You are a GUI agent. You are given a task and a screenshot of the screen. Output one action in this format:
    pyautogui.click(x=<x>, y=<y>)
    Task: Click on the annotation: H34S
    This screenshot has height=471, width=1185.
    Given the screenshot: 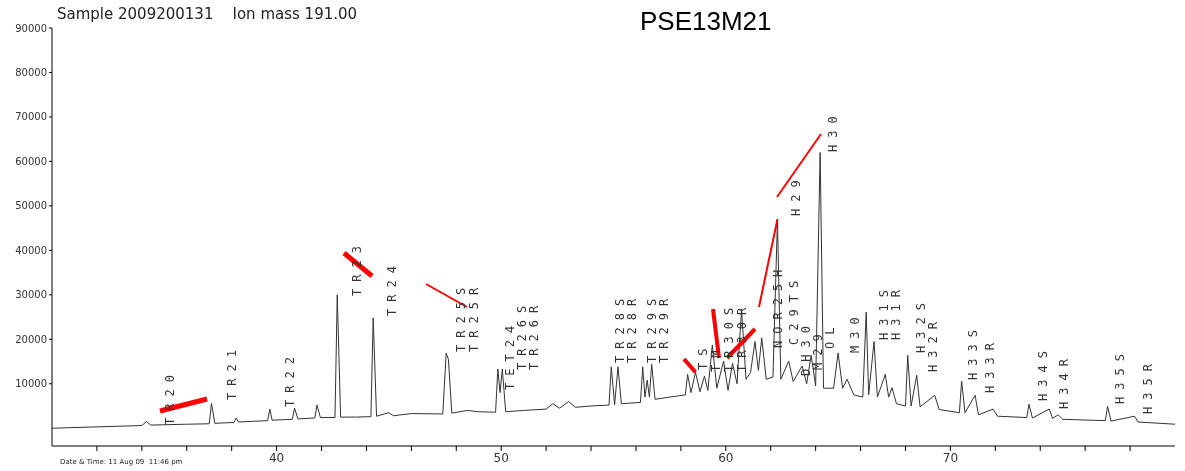 What is the action you would take?
    pyautogui.click(x=1043, y=372)
    